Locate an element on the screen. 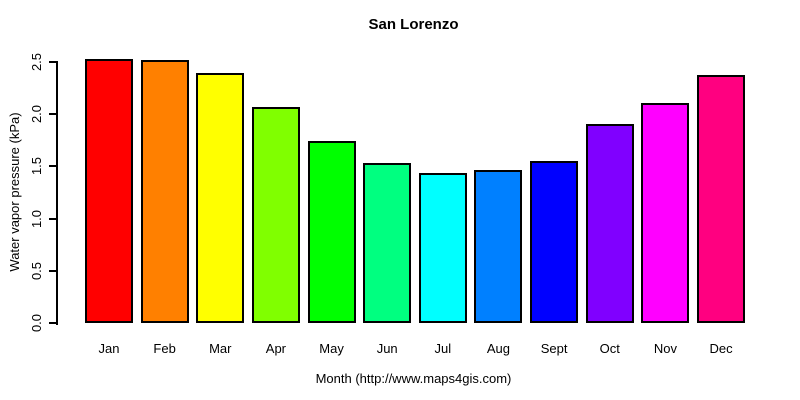 The width and height of the screenshot is (800, 400). x-tick-label-aug: Aug is located at coordinates (498, 348).